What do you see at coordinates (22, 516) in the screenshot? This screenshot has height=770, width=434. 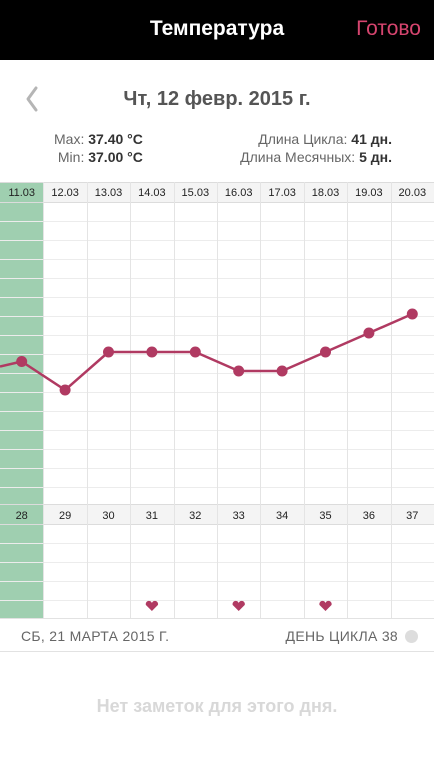 I see `cycle-day-tick-label: 28` at bounding box center [22, 516].